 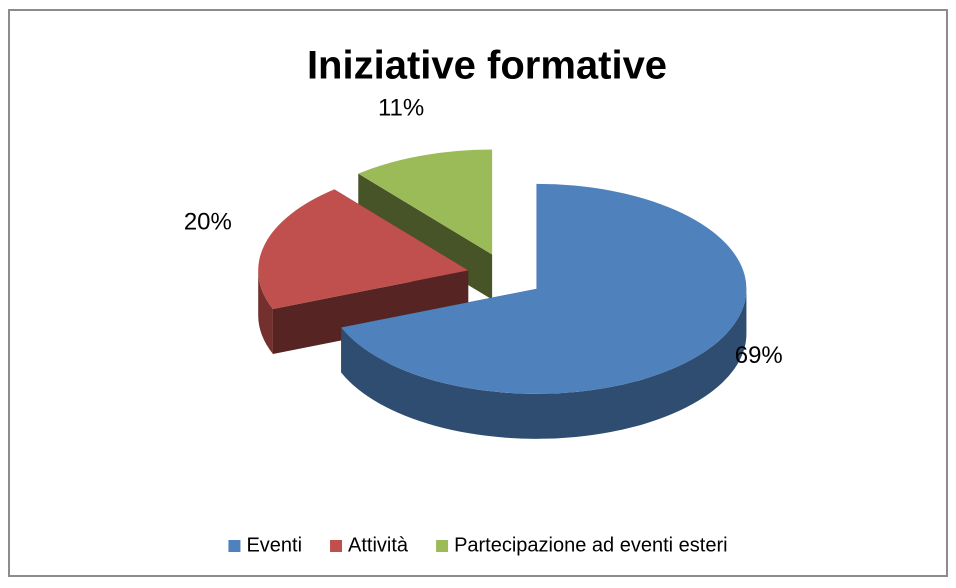 What do you see at coordinates (401, 108) in the screenshot?
I see `data-label: 11%` at bounding box center [401, 108].